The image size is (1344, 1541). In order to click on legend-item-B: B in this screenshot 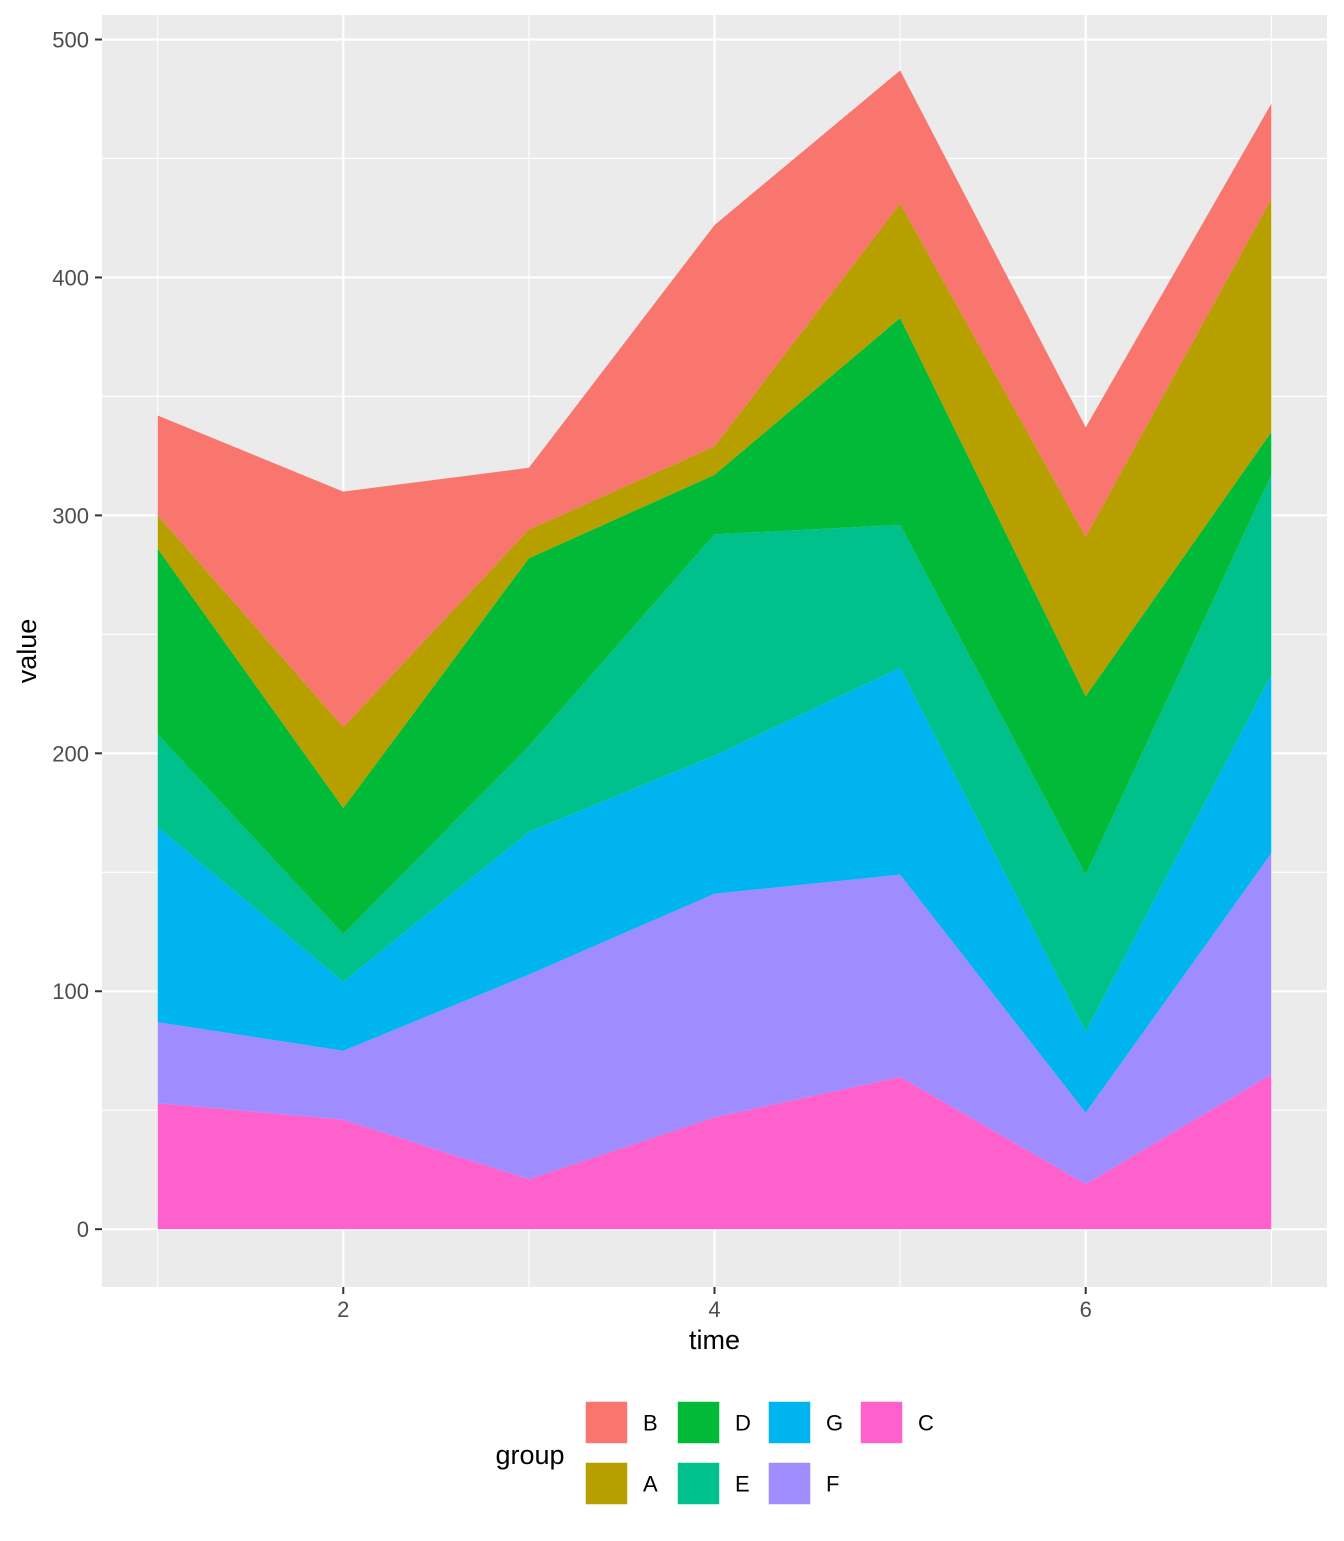, I will do `click(621, 1422)`.